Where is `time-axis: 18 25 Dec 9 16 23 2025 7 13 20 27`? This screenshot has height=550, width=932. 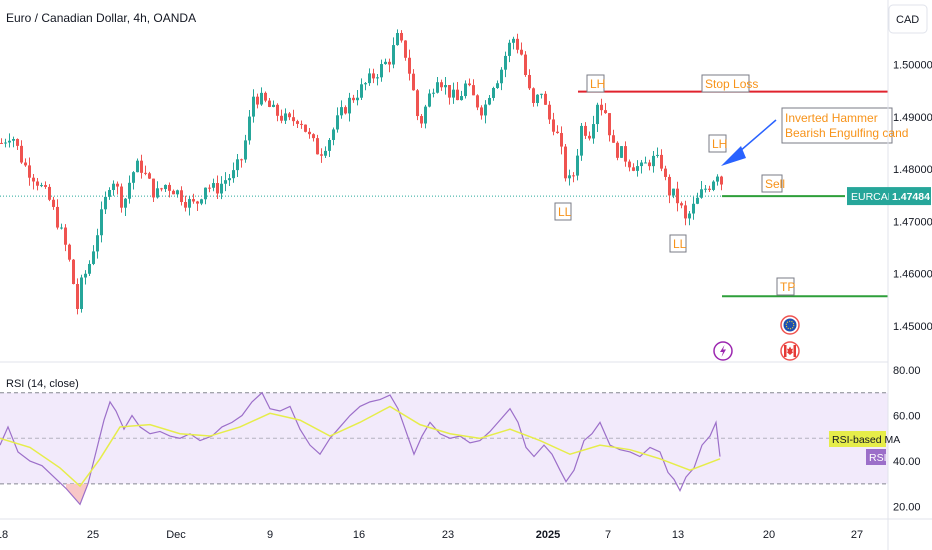 time-axis: 18 25 Dec 9 16 23 2025 7 13 20 27 is located at coordinates (431, 535).